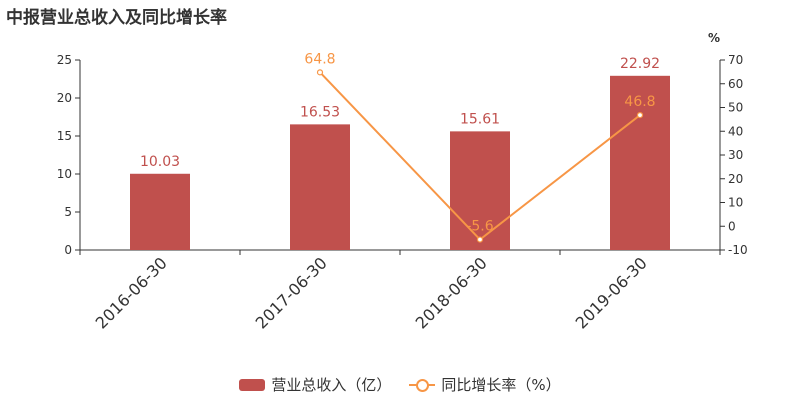 The width and height of the screenshot is (800, 400). I want to click on legend-revenue-label: 营业总收入（亿）, so click(331, 385).